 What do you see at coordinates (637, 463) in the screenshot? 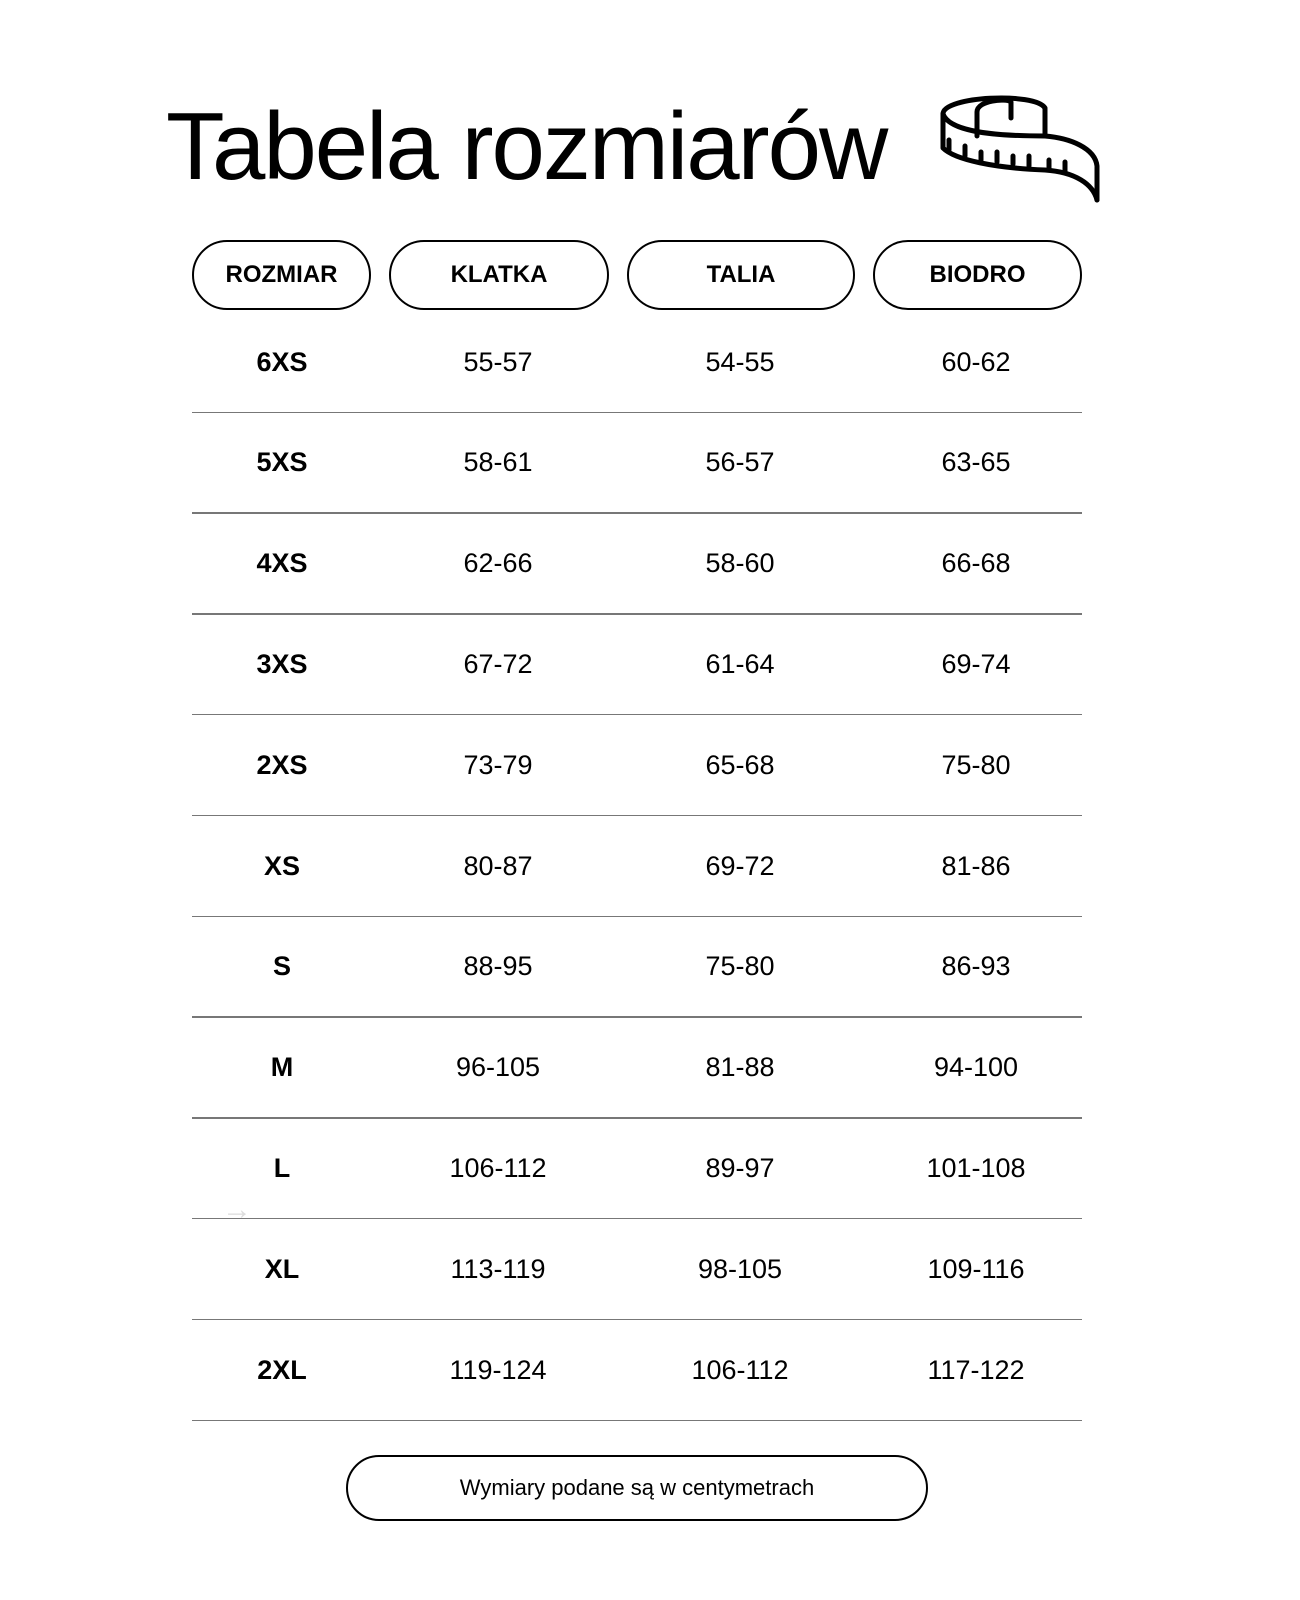
I see `table-row: 5XS 58-61 56-57 63-65` at bounding box center [637, 463].